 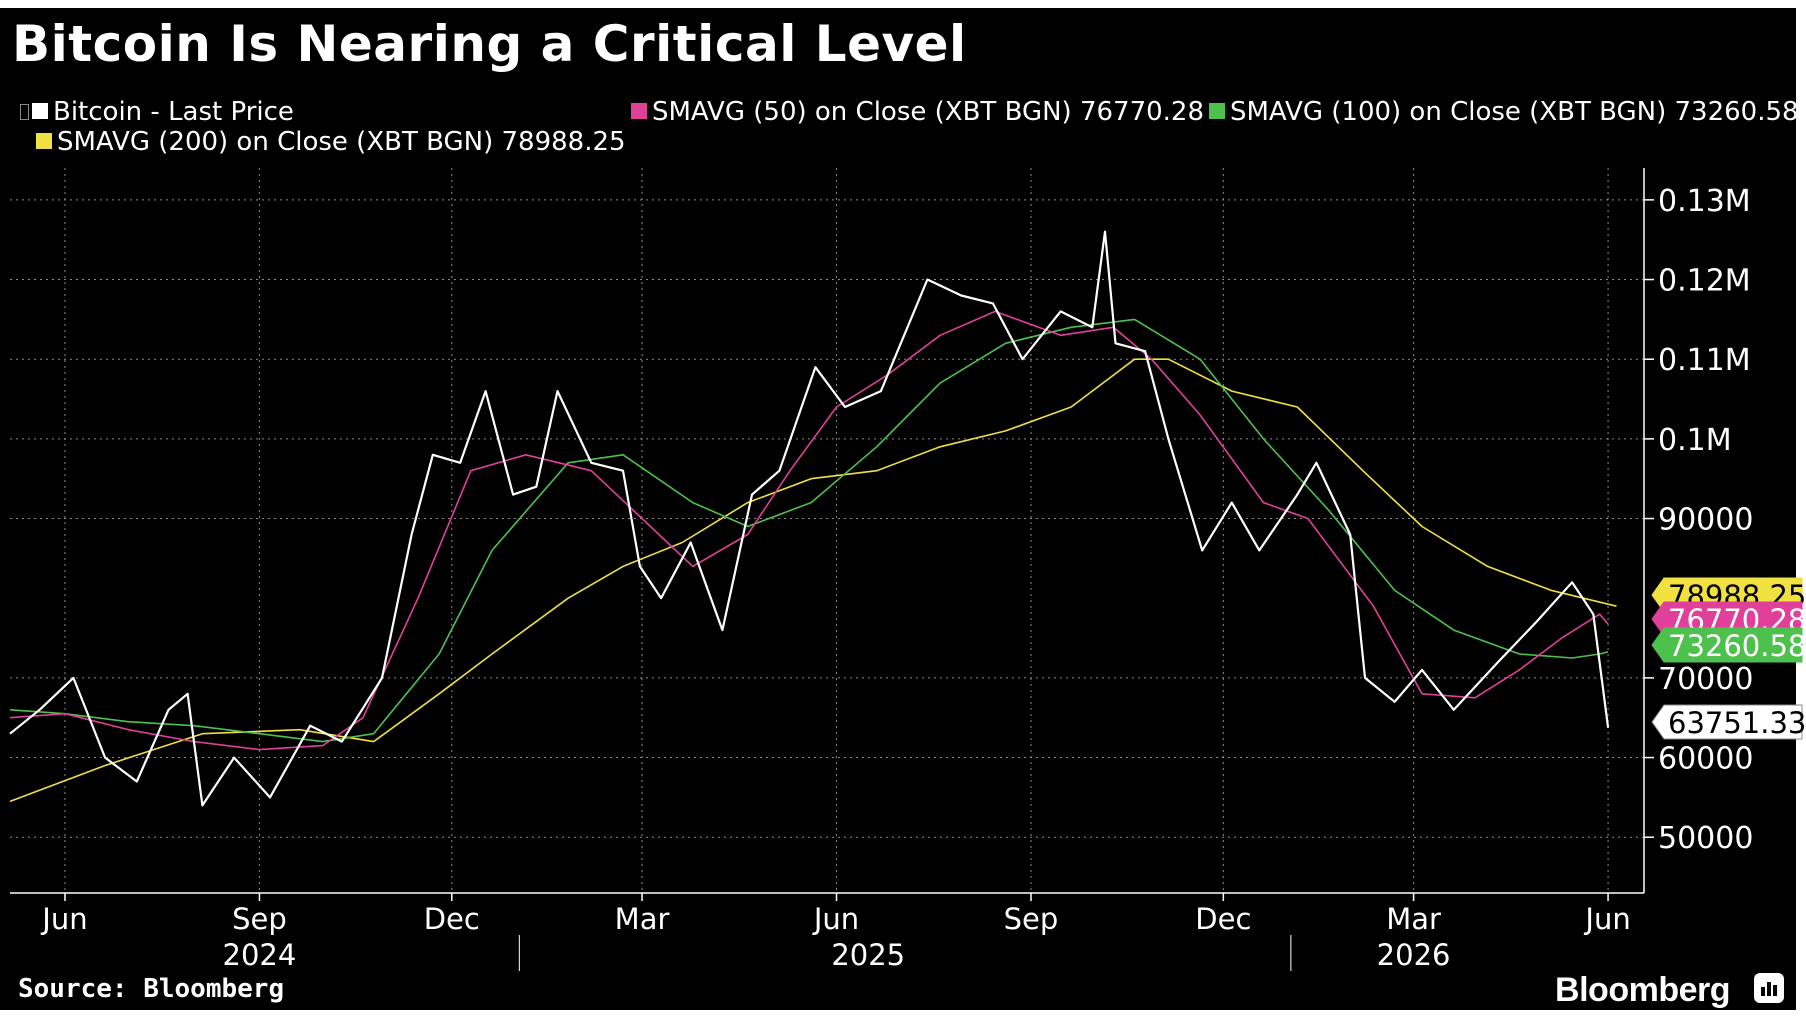 What do you see at coordinates (928, 112) in the screenshot?
I see `legend-label: SMAVG (50) on Close (XBT BGN) 76770.28` at bounding box center [928, 112].